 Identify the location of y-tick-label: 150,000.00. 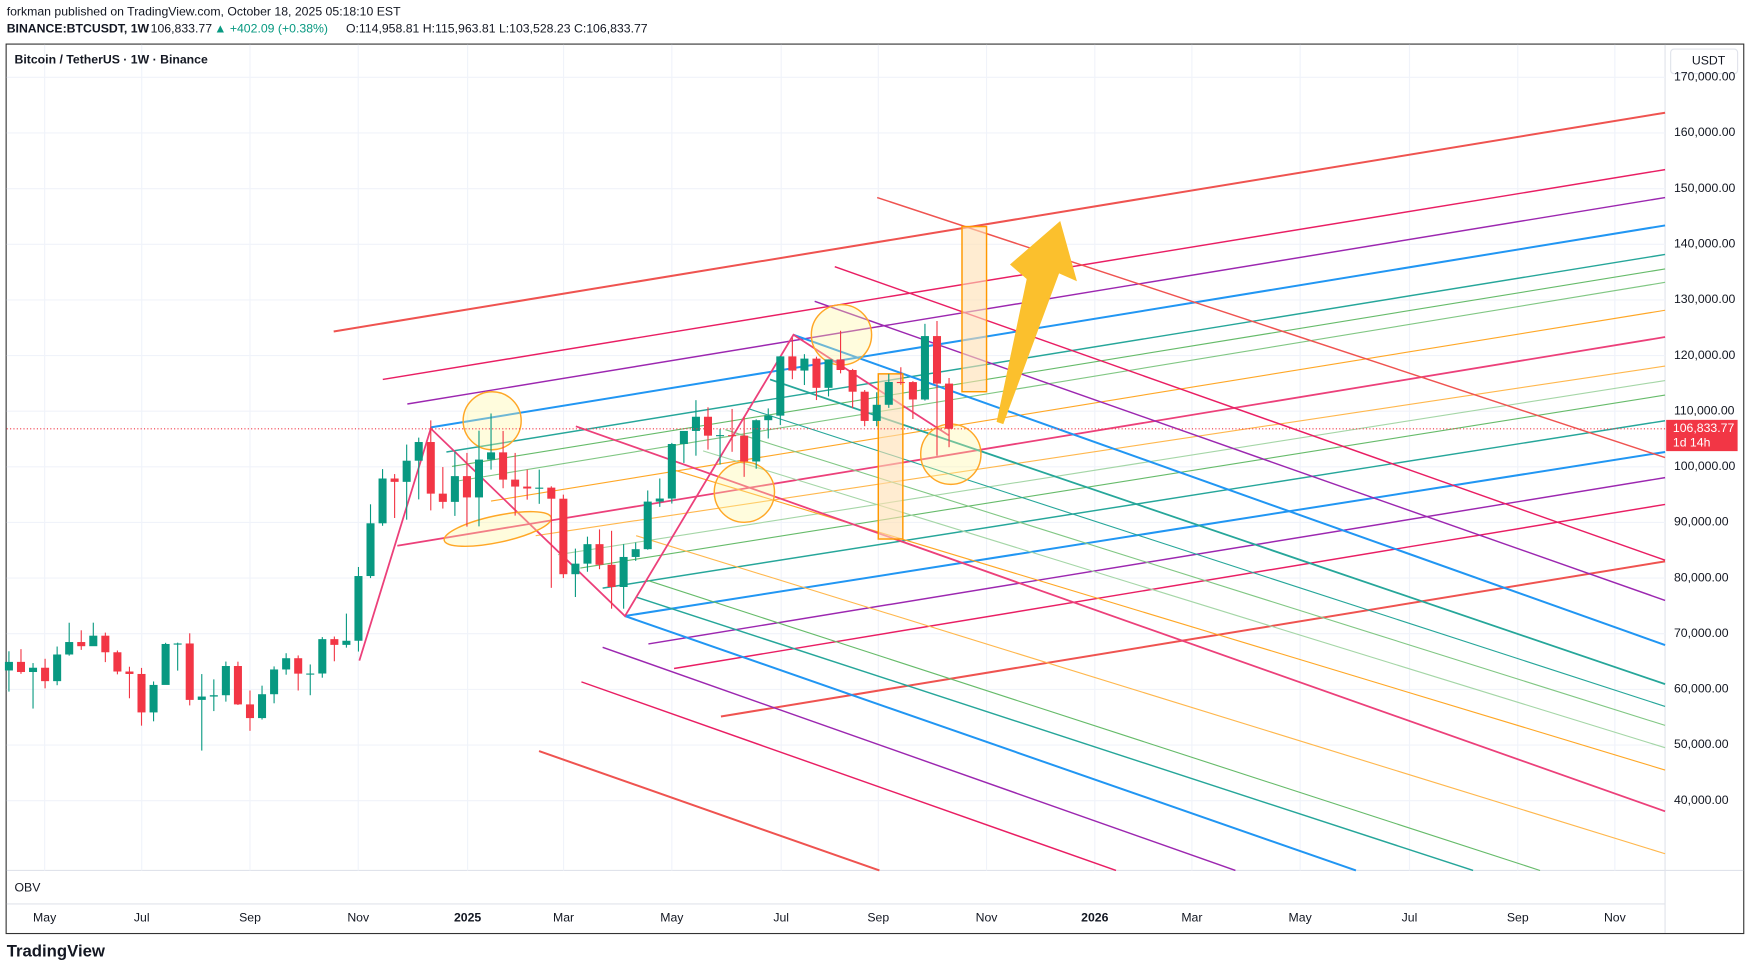
(1705, 188).